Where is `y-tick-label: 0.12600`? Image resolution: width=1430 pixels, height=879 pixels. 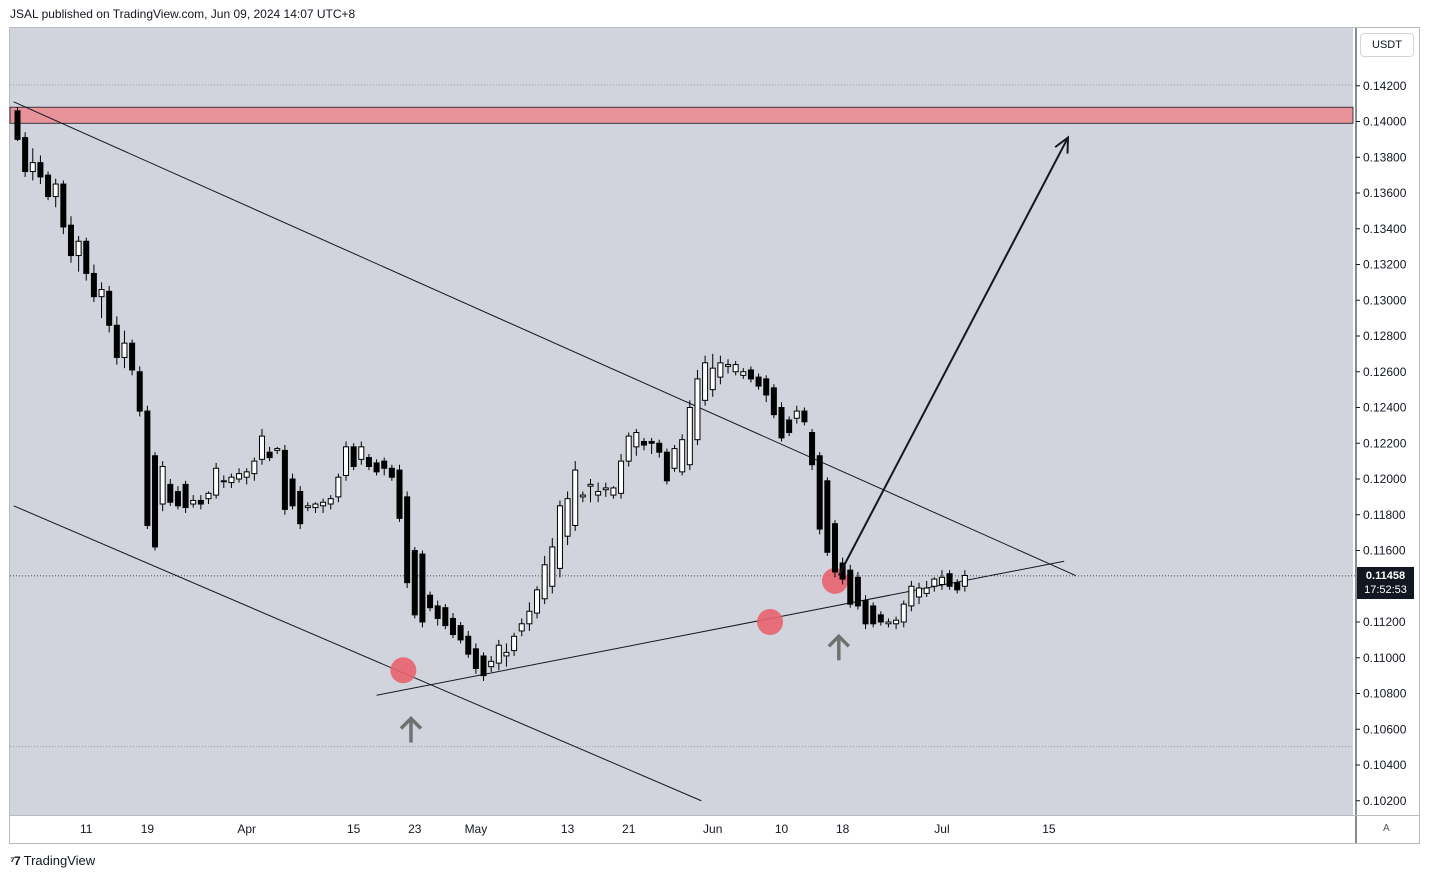
y-tick-label: 0.12600 is located at coordinates (1385, 372).